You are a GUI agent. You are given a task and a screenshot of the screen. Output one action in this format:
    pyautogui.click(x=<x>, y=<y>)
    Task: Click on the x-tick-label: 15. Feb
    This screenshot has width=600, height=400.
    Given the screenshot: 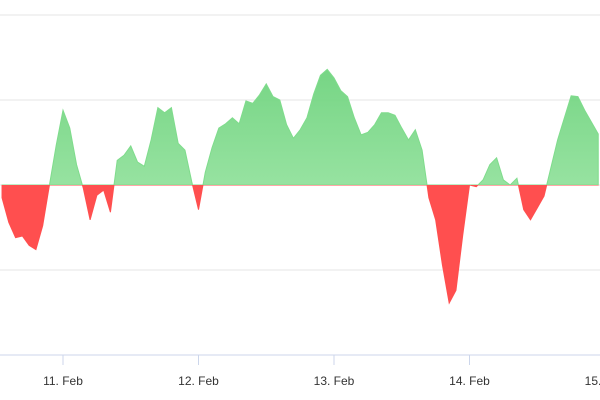 What is the action you would take?
    pyautogui.click(x=592, y=381)
    